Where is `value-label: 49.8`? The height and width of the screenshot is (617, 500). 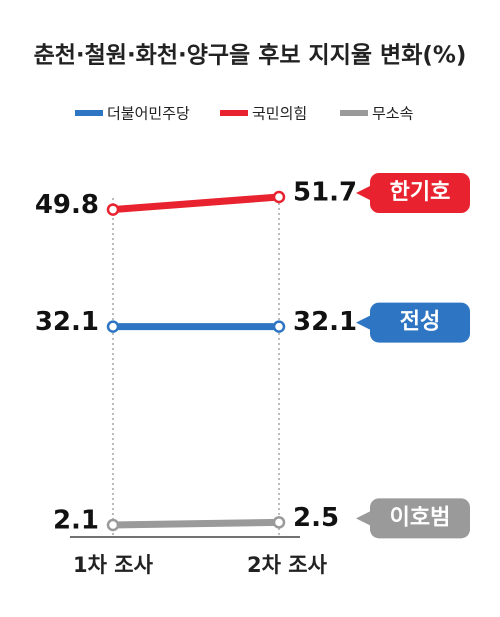
value-label: 49.8 is located at coordinates (67, 205).